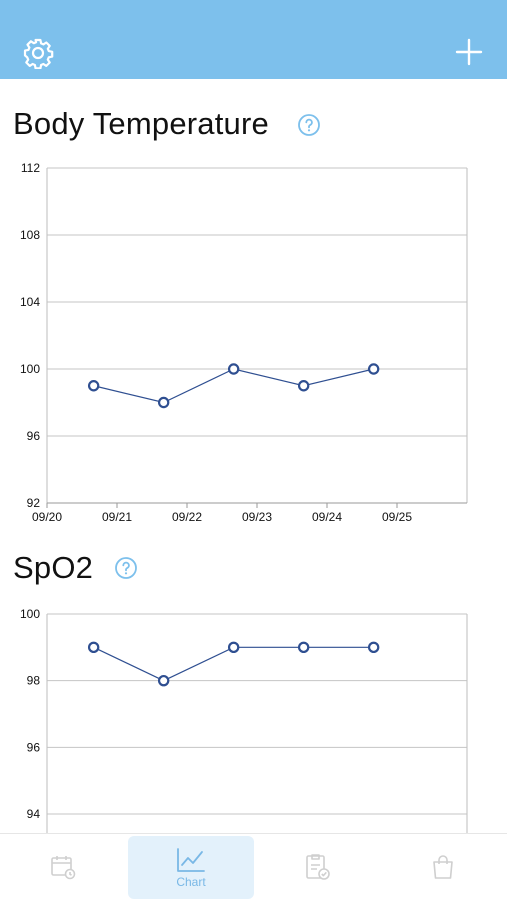 This screenshot has width=507, height=901. Describe the element at coordinates (34, 503) in the screenshot. I see `y-tick-label: 92` at that location.